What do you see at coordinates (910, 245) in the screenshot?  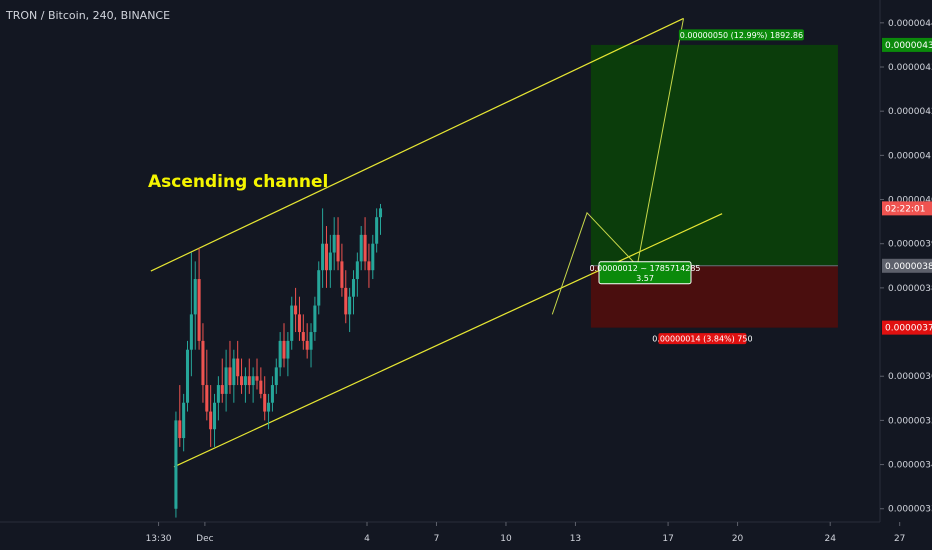 I see `price-tick-label: 0.00000390` at bounding box center [910, 245].